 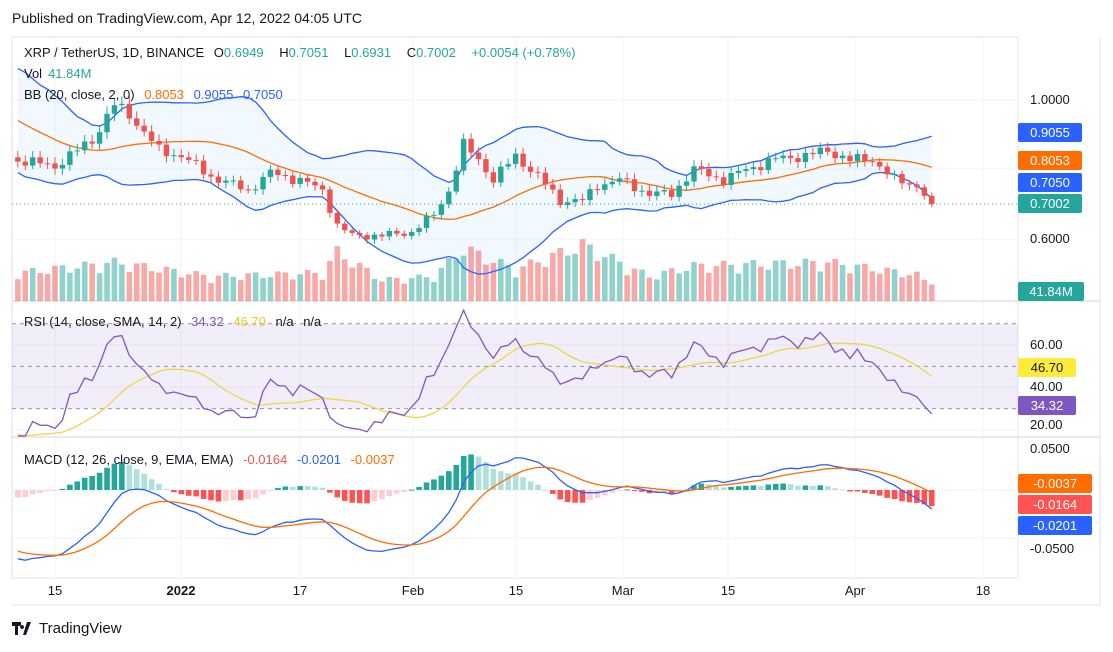 I want to click on bb-label: BB (20, close, 2, 0), so click(x=79, y=94).